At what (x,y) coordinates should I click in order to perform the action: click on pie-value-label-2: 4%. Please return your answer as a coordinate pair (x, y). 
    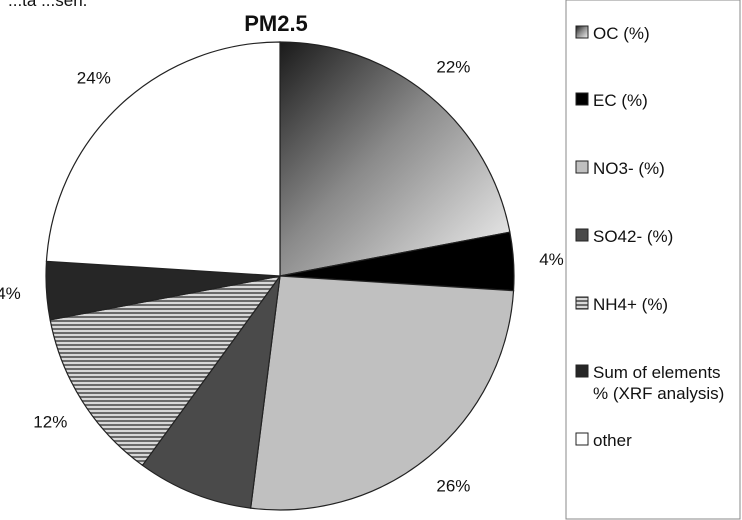
    Looking at the image, I should click on (551, 259).